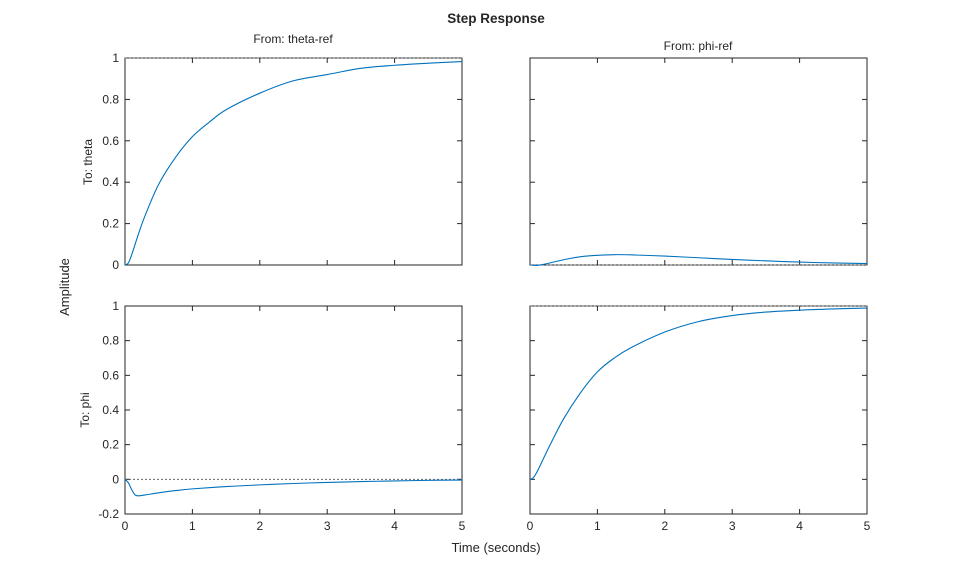 This screenshot has height=577, width=959. Describe the element at coordinates (88, 162) in the screenshot. I see `row-label-to-theta: To: theta` at that location.